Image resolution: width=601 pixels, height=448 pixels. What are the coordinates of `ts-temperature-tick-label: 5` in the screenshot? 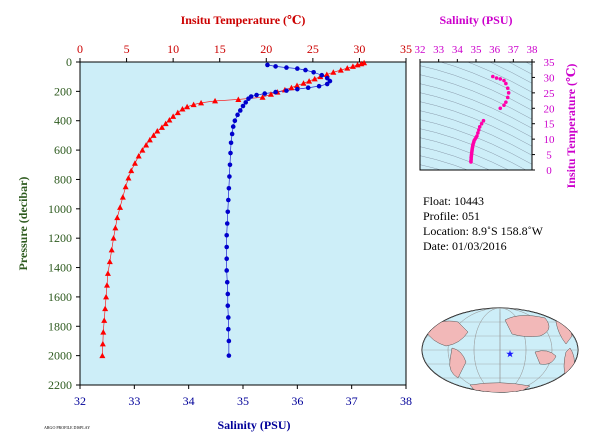 It's located at (549, 156).